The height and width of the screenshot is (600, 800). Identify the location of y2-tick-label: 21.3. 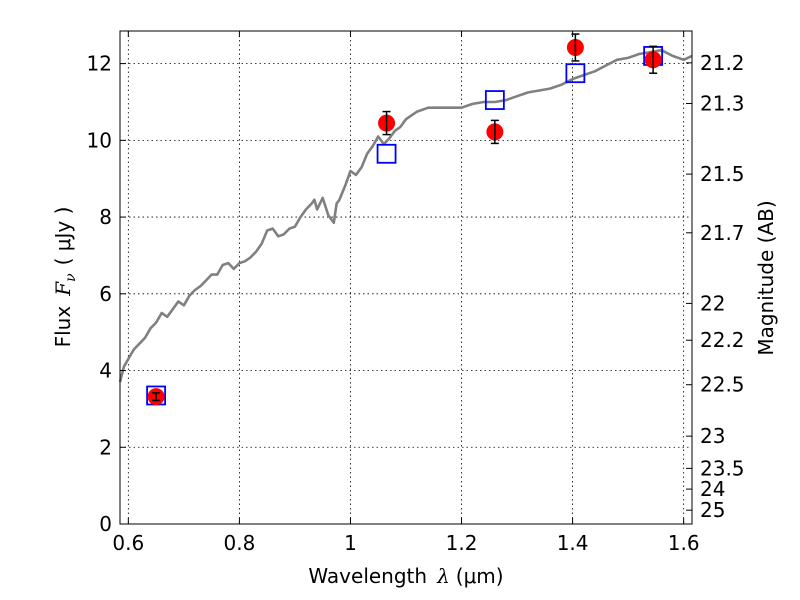
(722, 104).